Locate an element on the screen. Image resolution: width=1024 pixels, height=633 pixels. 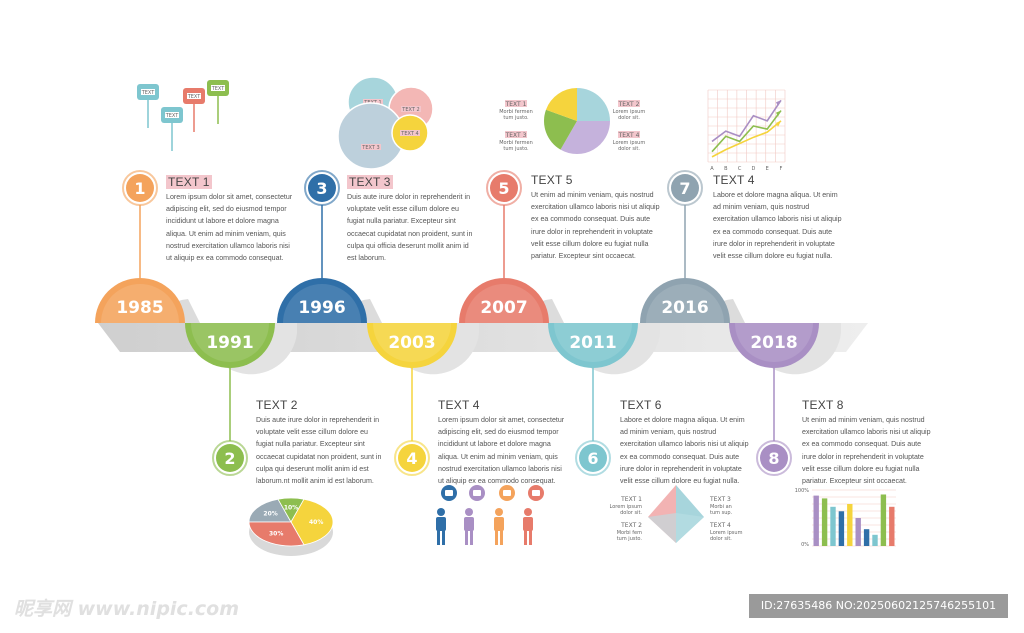
pie-label: TEXT 2 is located at coordinates (629, 104).